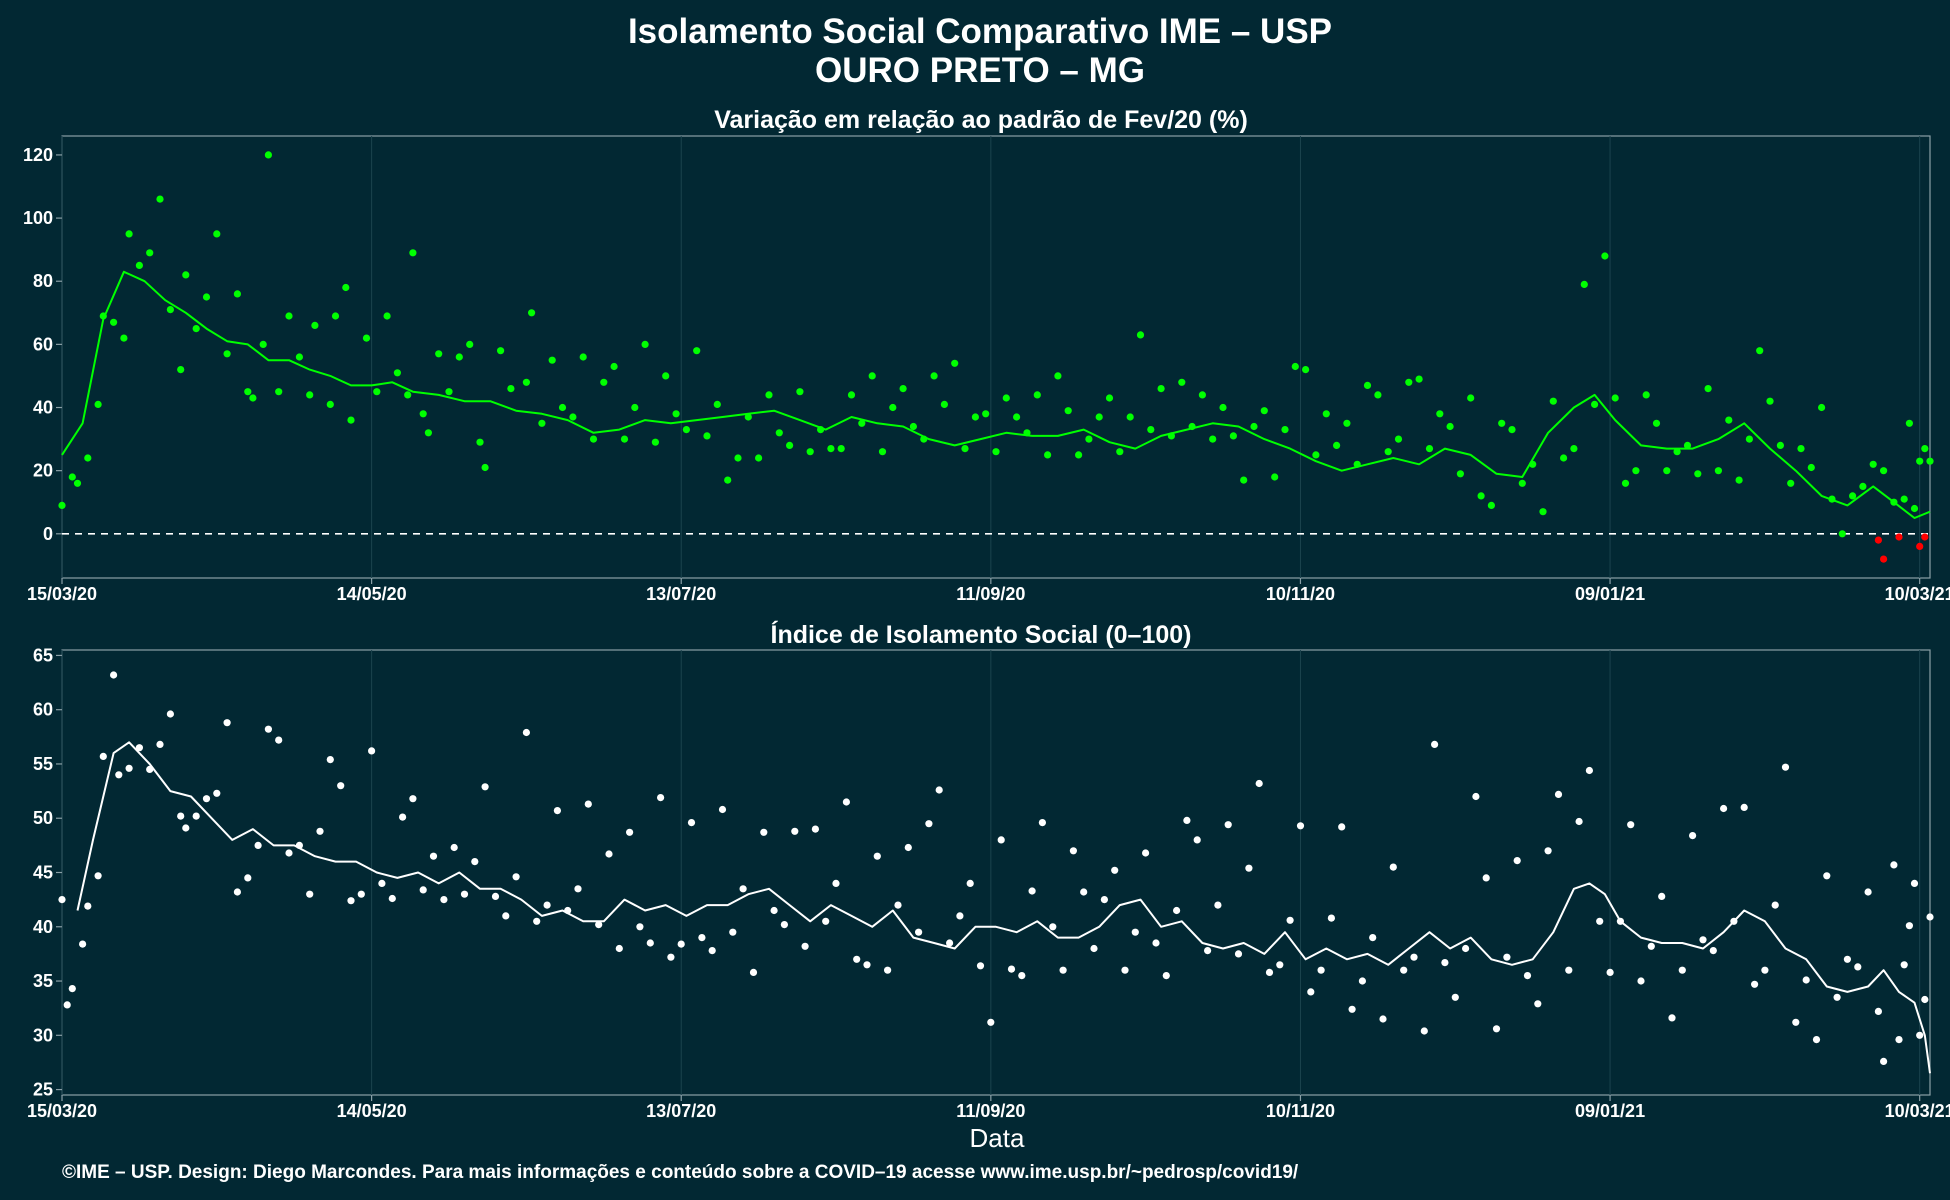  I want to click on y-tick-label: 45, so click(43, 873).